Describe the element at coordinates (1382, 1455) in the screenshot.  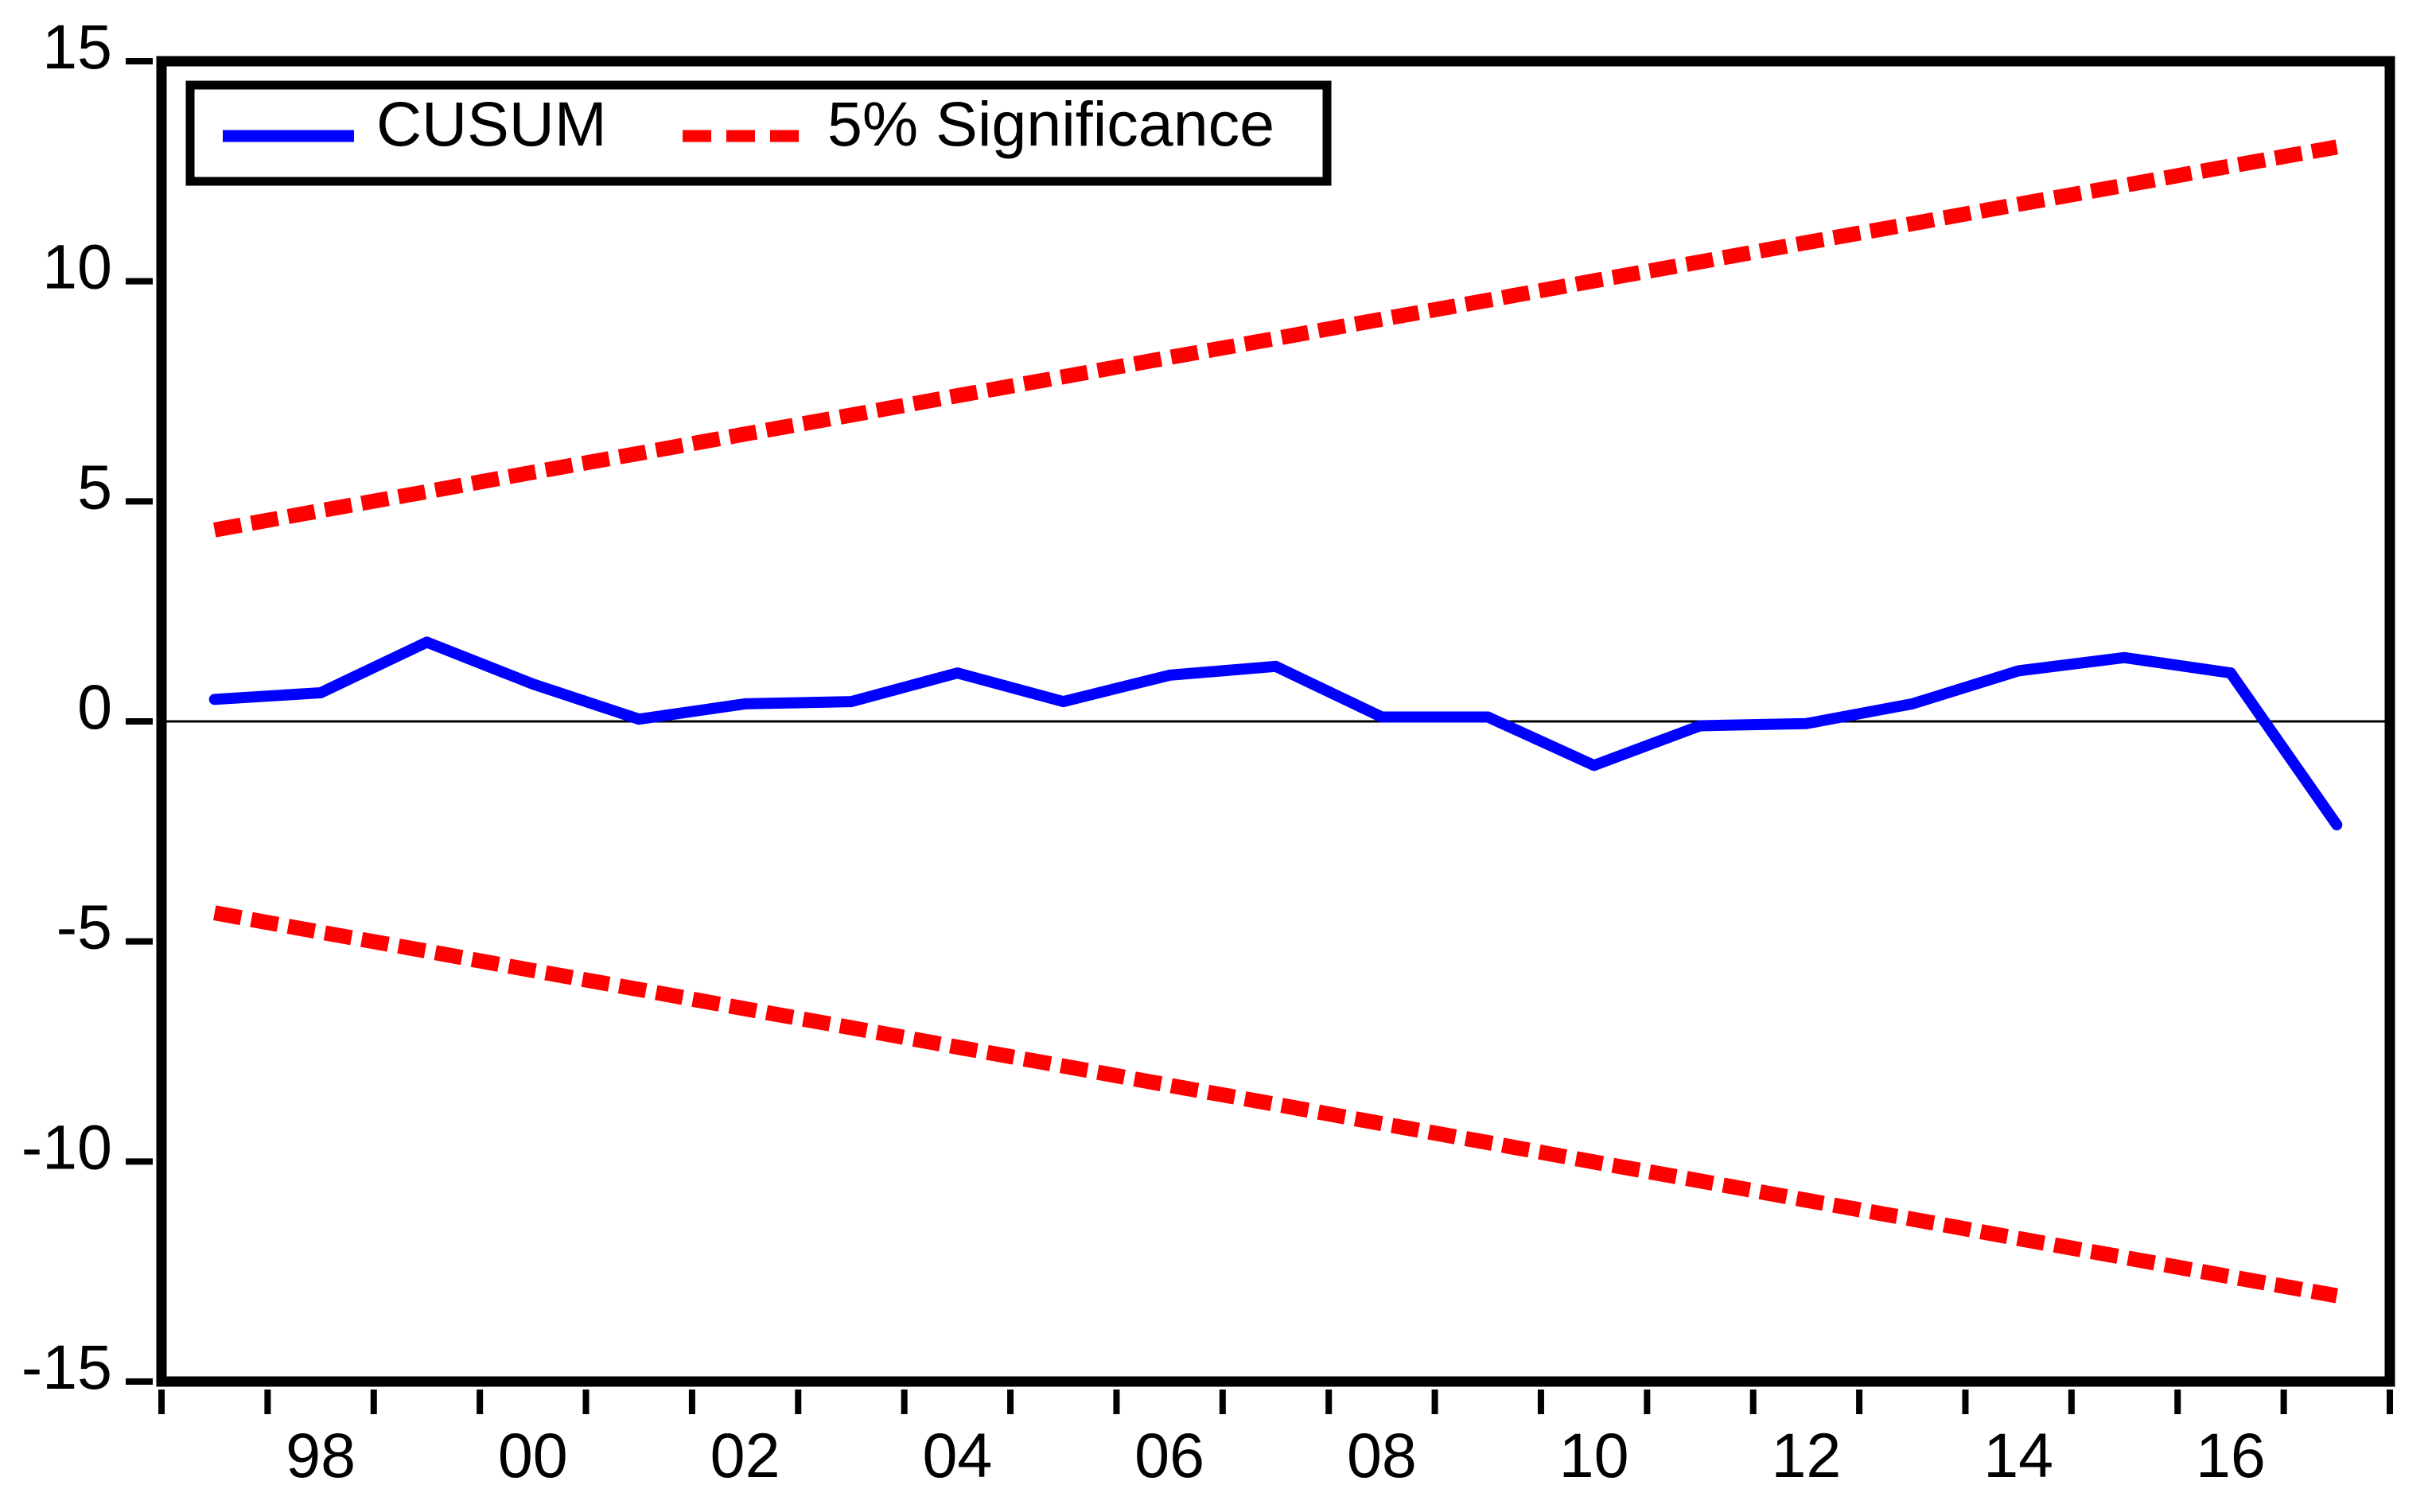
I see `x-axis-tick-label: 08` at that location.